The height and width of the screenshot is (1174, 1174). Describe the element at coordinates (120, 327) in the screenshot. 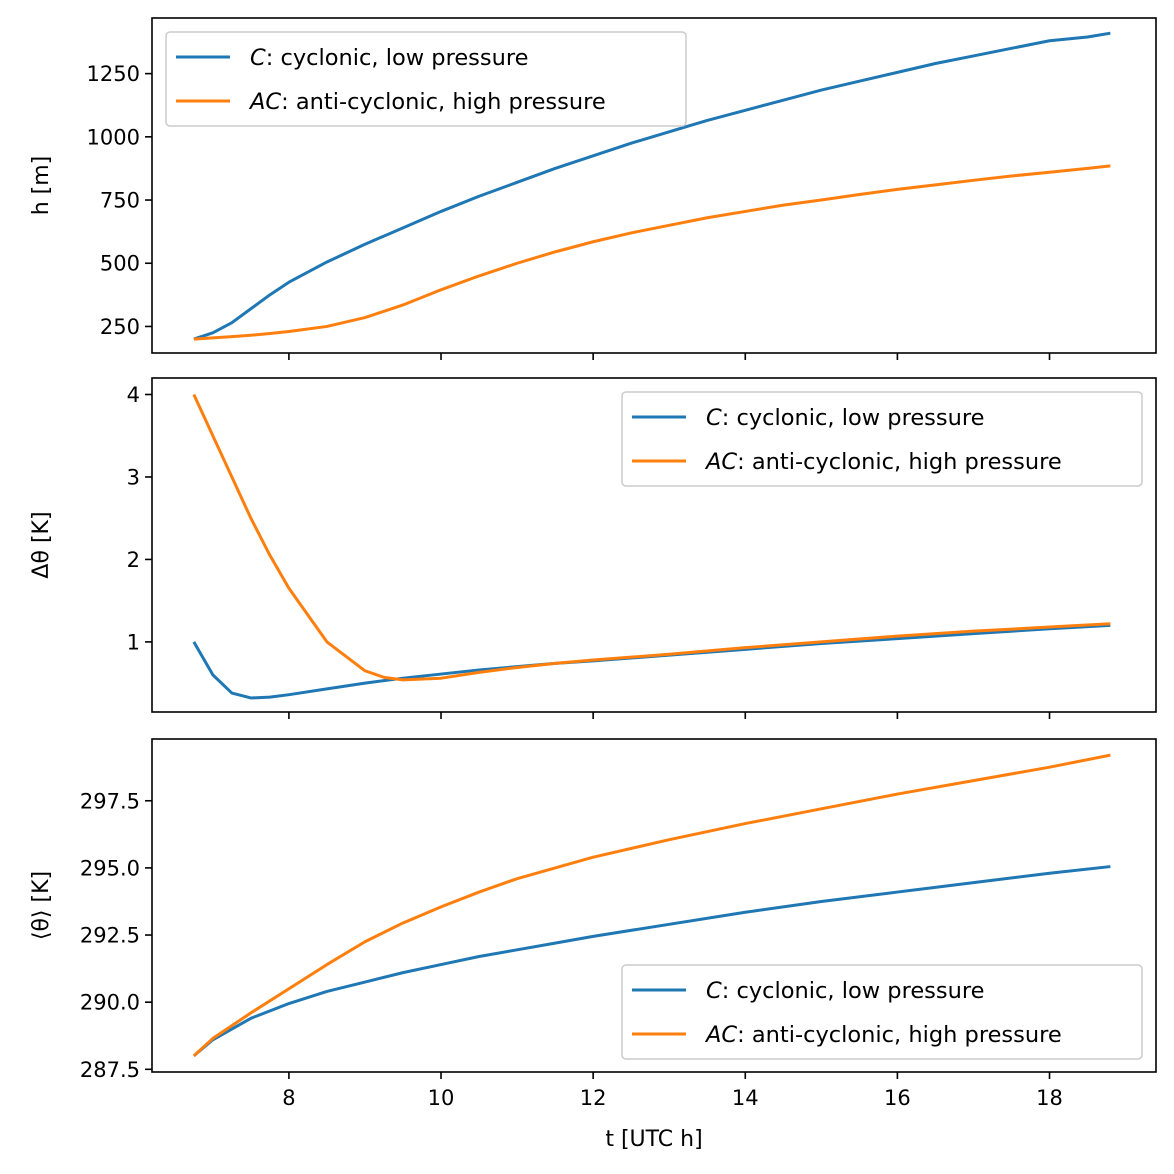

I see `y-tick-label: 250` at that location.